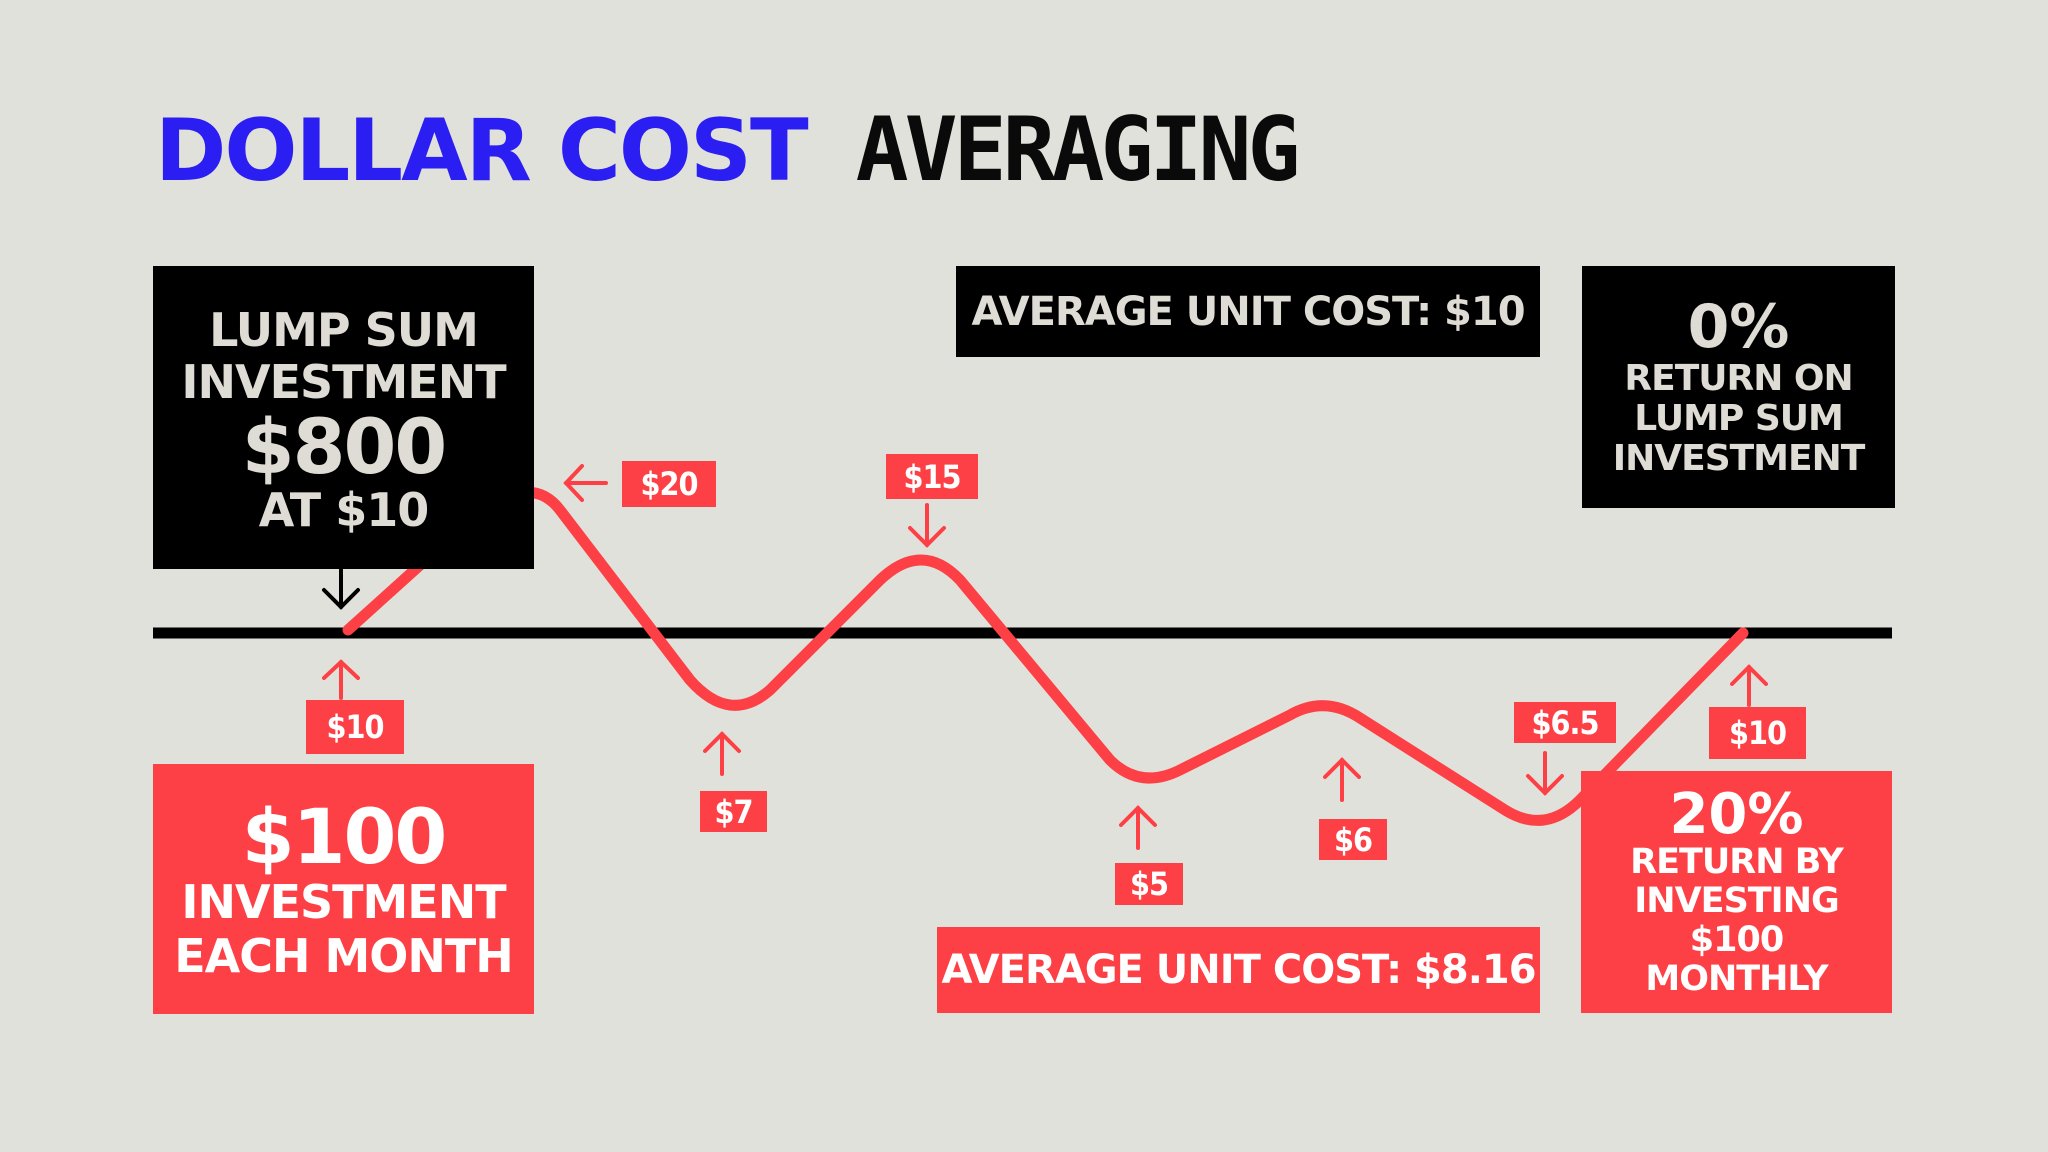 This screenshot has height=1152, width=2048. I want to click on page-title: DOLLAR COST AVERAGING, so click(728, 150).